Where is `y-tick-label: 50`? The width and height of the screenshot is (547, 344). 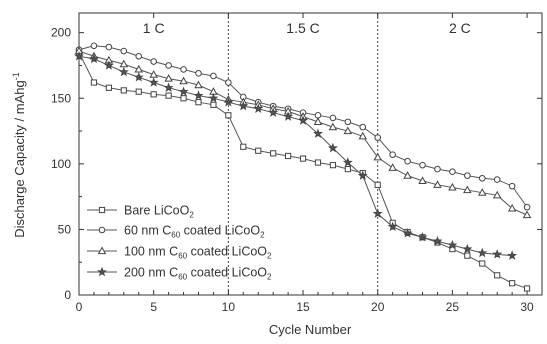
y-tick-label: 50 is located at coordinates (65, 229).